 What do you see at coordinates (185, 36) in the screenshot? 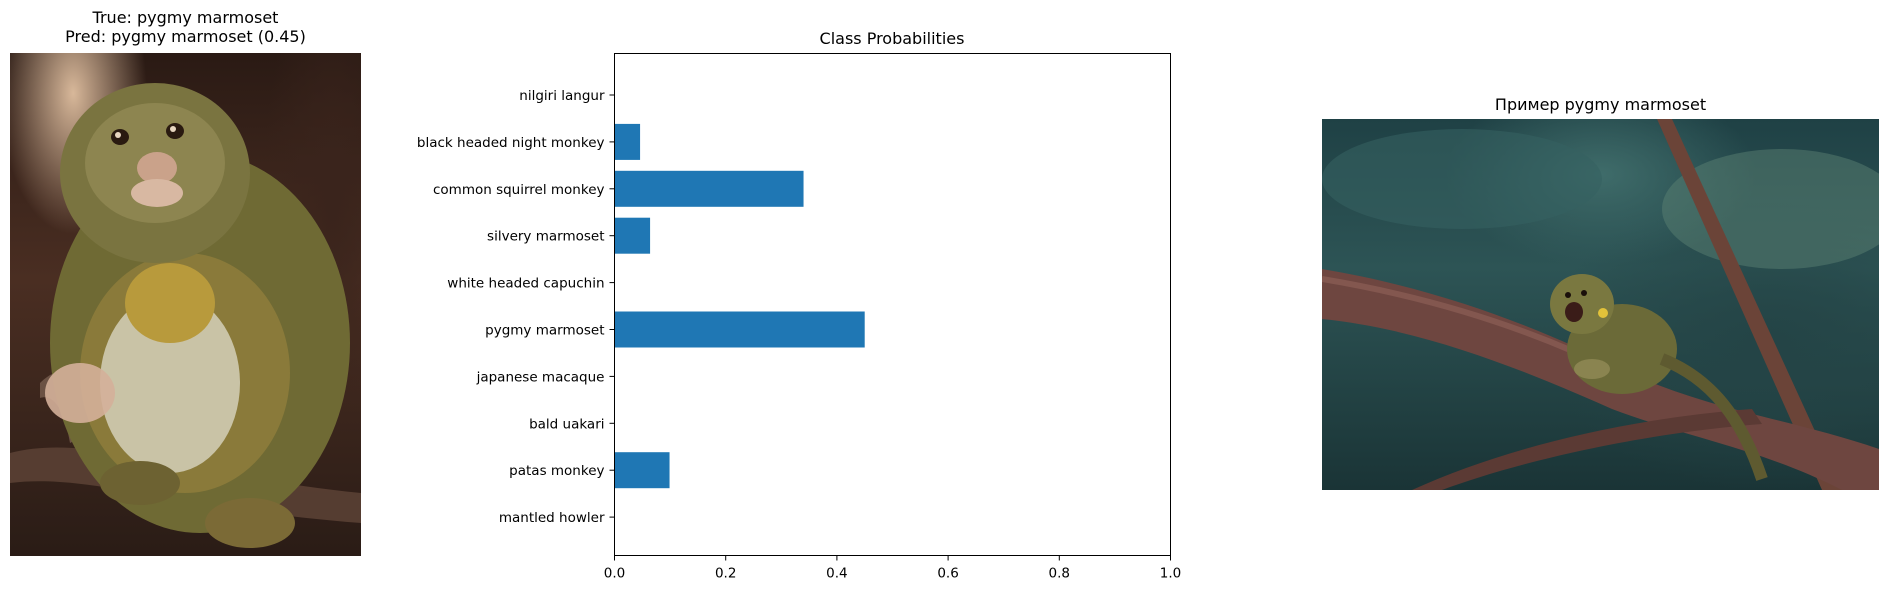
I see `pred-label: Pred: pygmy marmoset (0.45)` at bounding box center [185, 36].